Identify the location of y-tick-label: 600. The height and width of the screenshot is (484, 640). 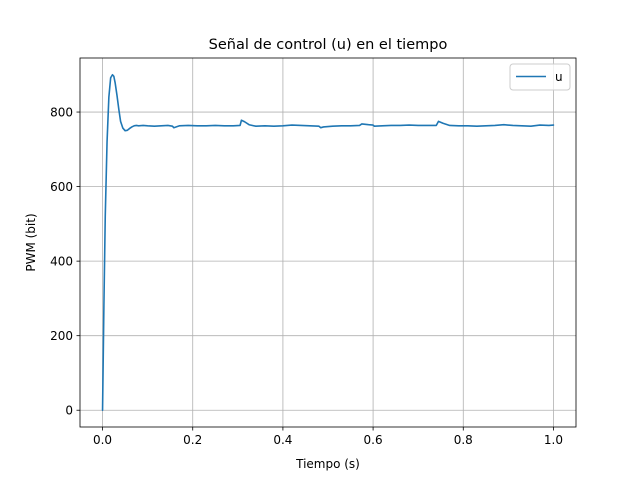
(61, 187).